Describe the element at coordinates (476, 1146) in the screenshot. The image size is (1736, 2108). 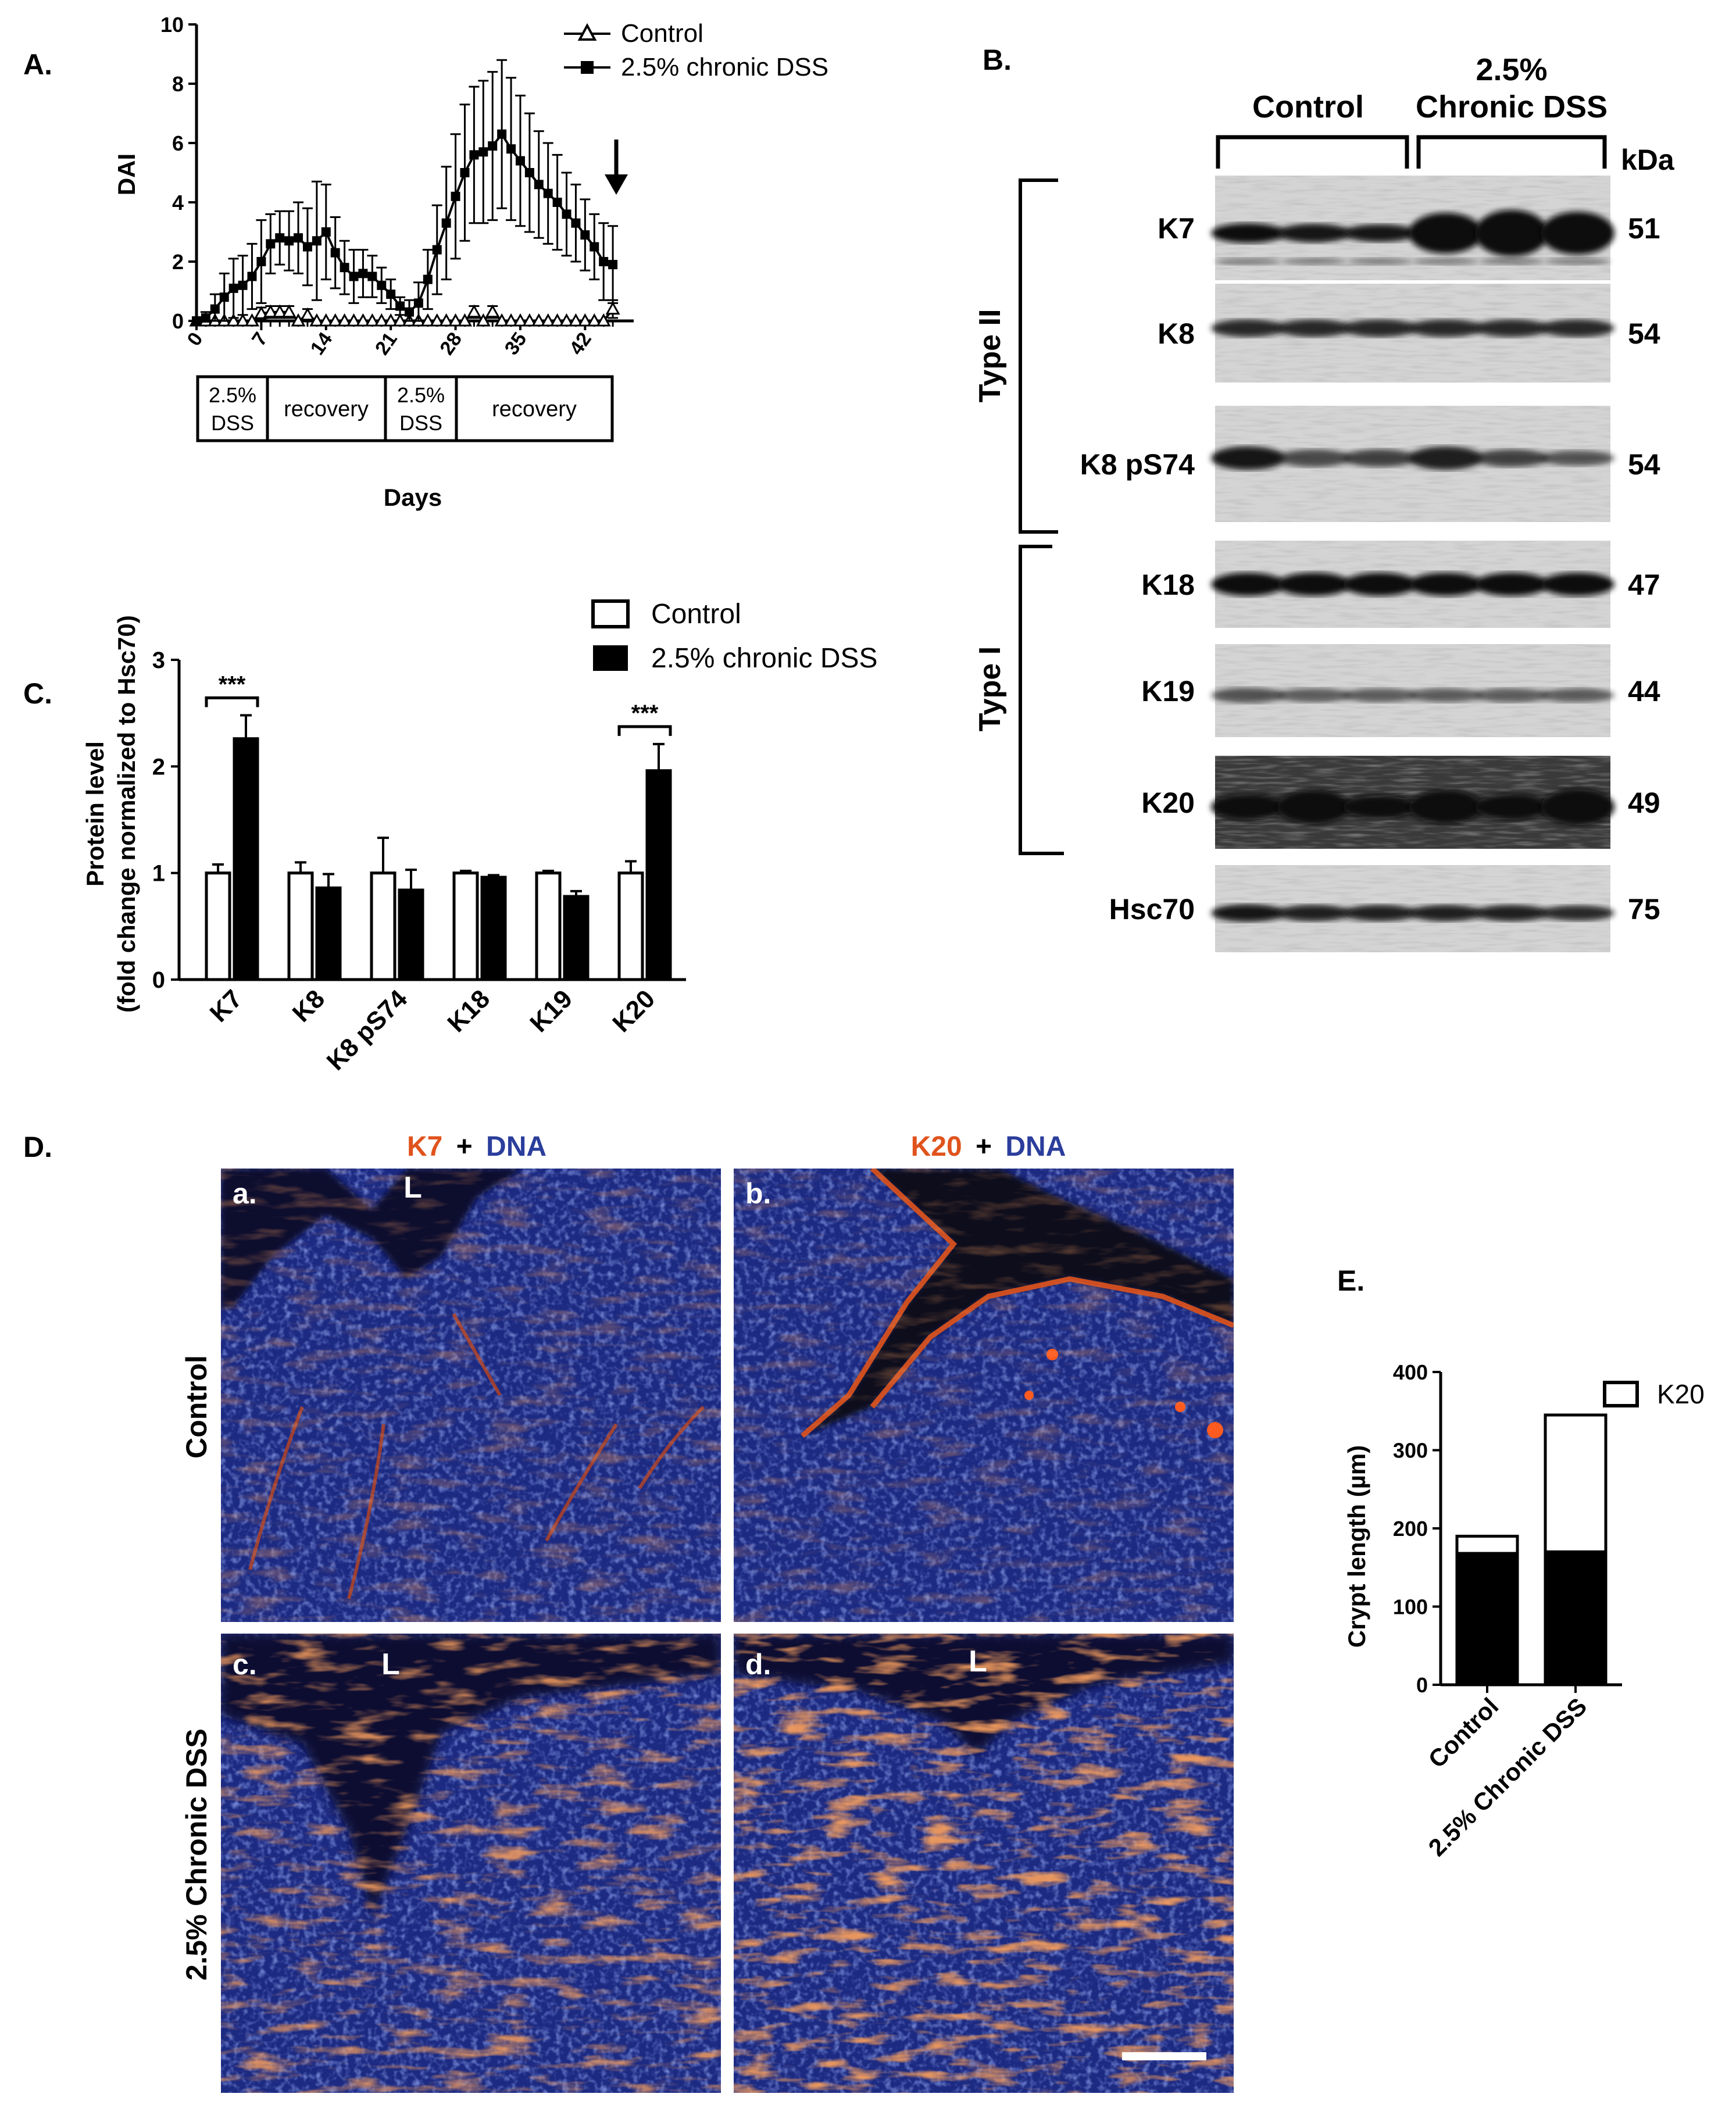
I see `col1-title: K7 + DNA` at that location.